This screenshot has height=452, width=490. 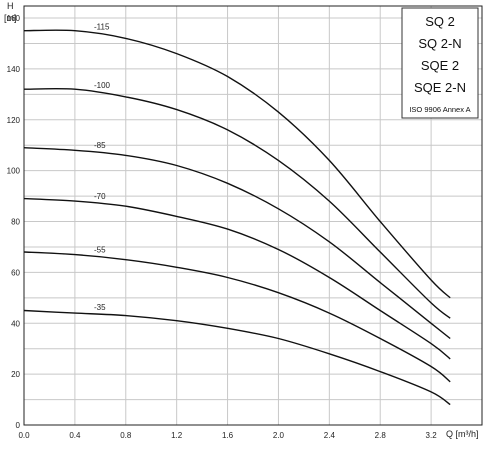 What do you see at coordinates (432, 435) in the screenshot?
I see `x-tick-label: 3.2` at bounding box center [432, 435].